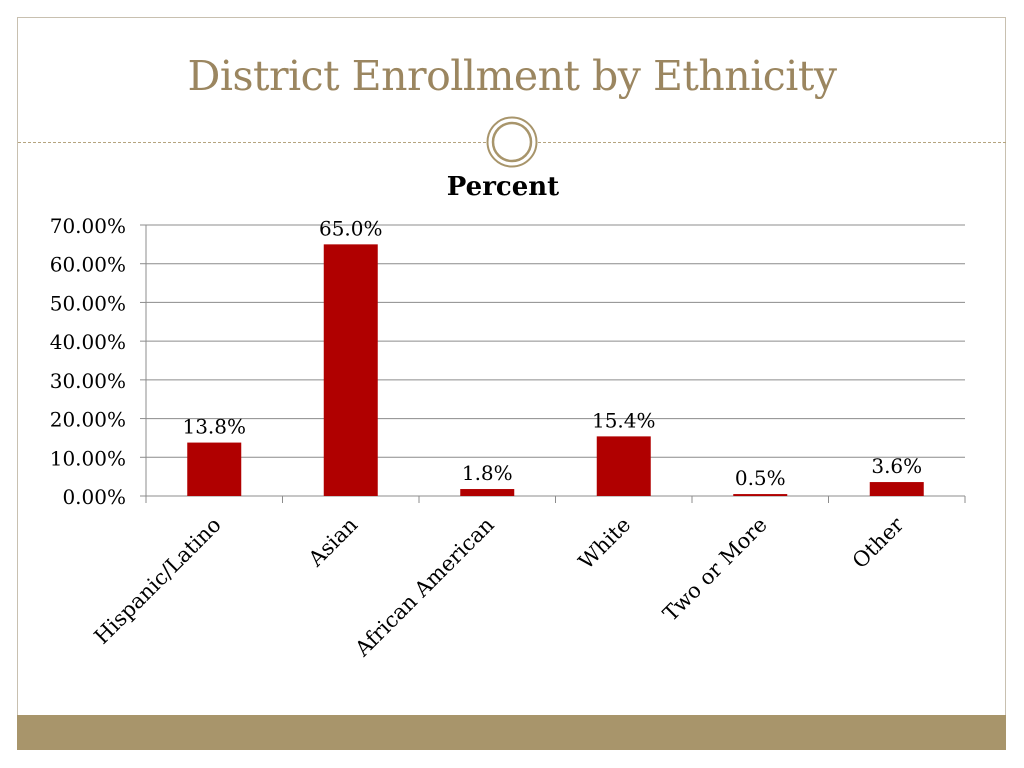  What do you see at coordinates (88, 381) in the screenshot?
I see `y-tick-label: 30.00%` at bounding box center [88, 381].